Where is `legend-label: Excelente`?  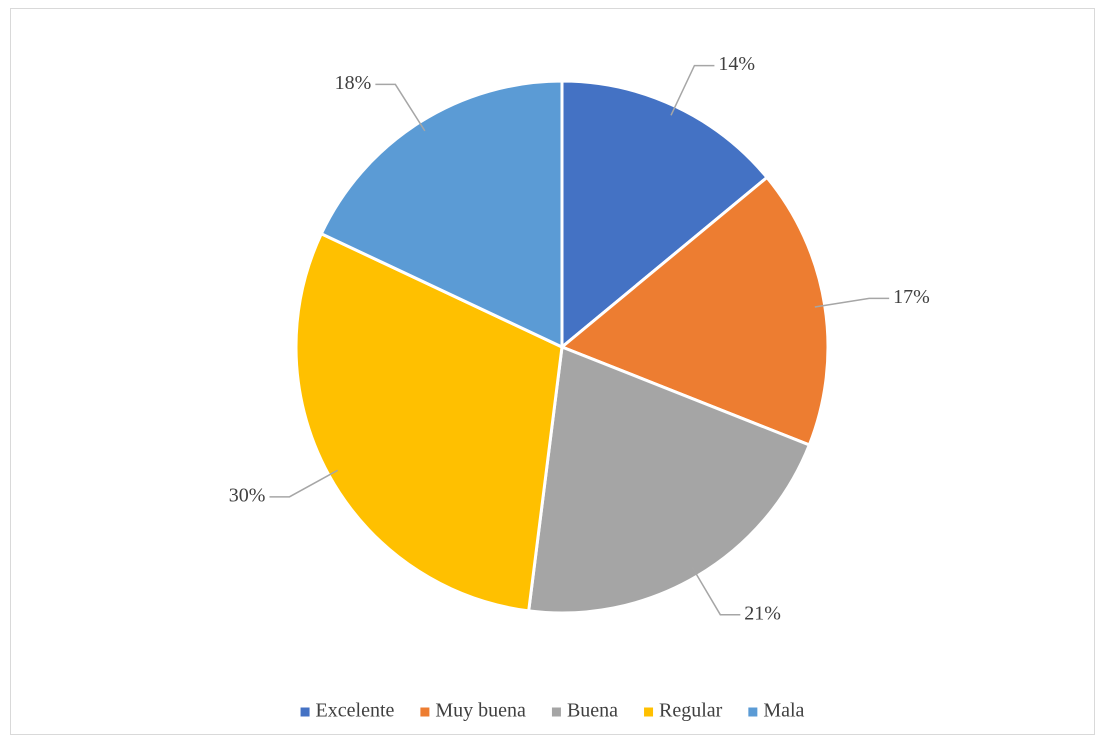
legend-label: Excelente is located at coordinates (355, 711).